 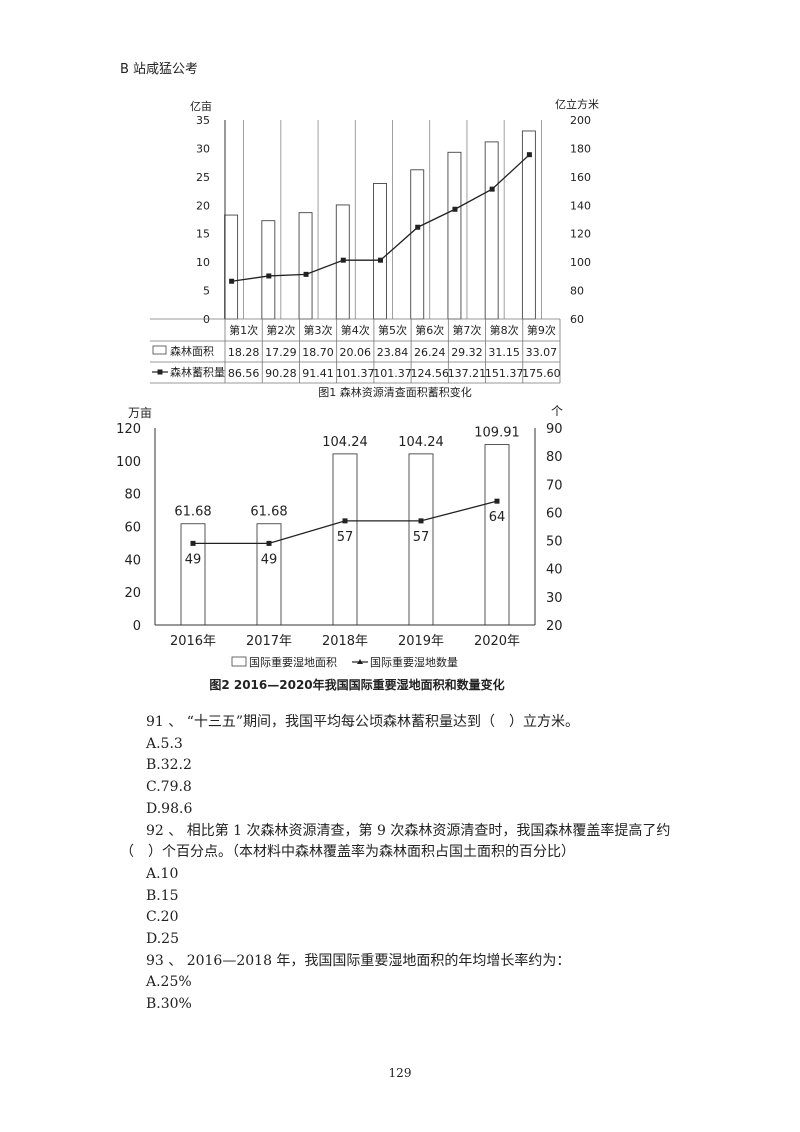 What do you see at coordinates (542, 352) in the screenshot?
I see `forest-area-value: 33.07` at bounding box center [542, 352].